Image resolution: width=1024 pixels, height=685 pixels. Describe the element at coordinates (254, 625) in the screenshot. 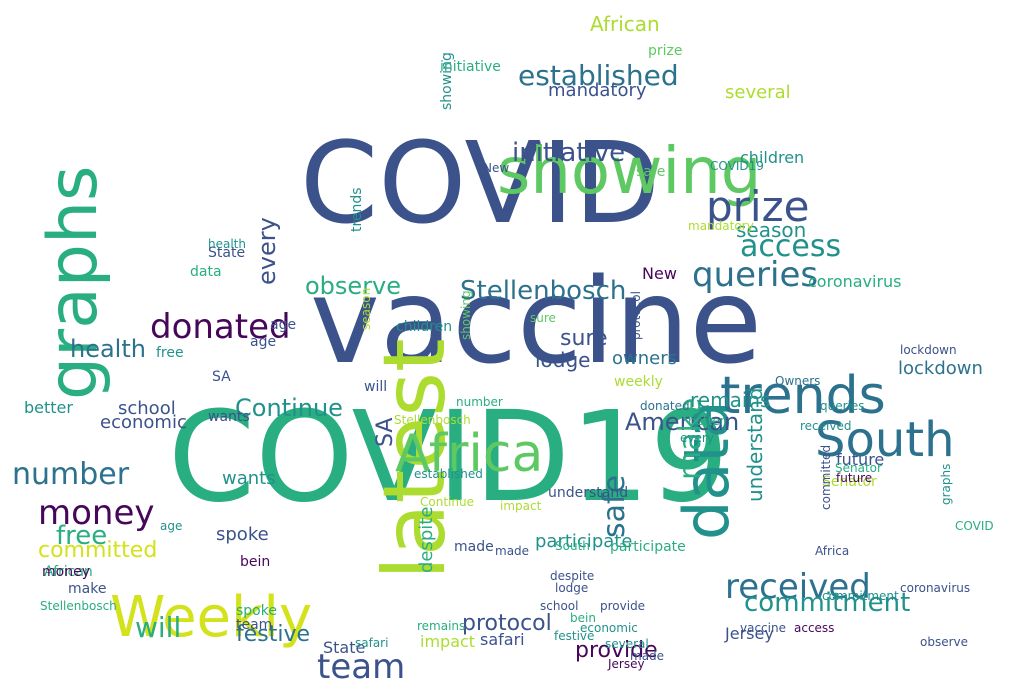

I see `word-77: team` at that location.